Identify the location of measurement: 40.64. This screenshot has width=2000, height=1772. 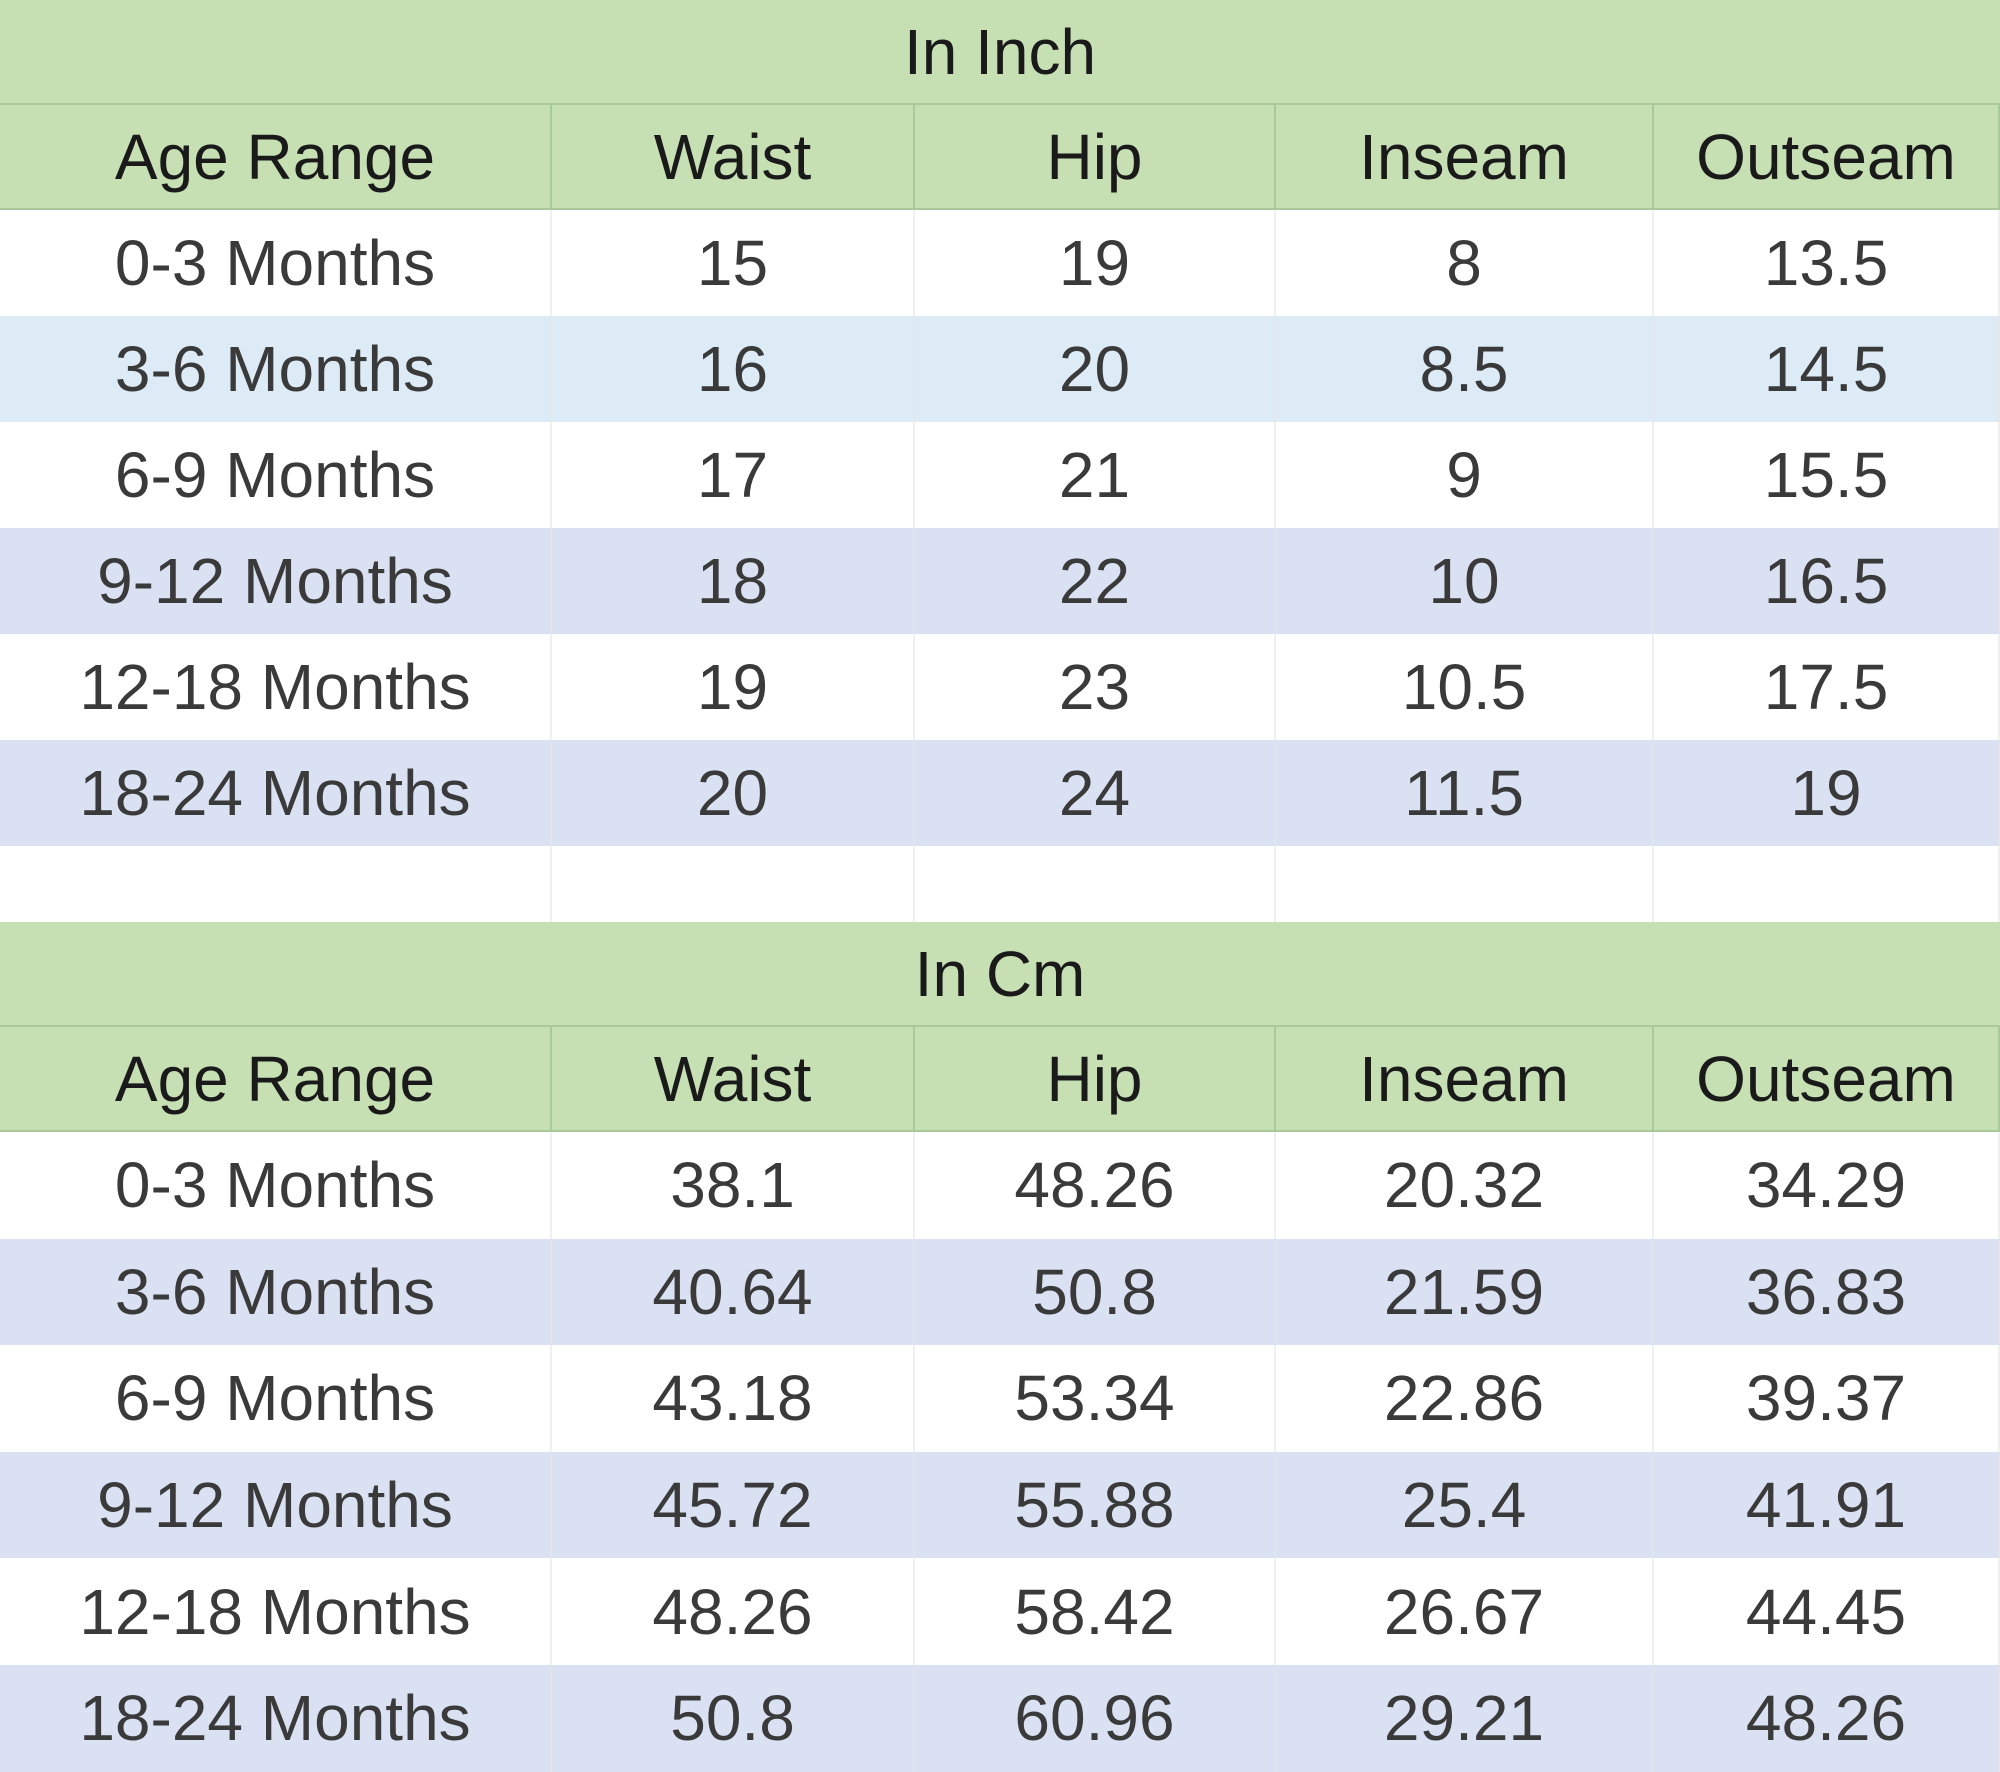
(733, 1292).